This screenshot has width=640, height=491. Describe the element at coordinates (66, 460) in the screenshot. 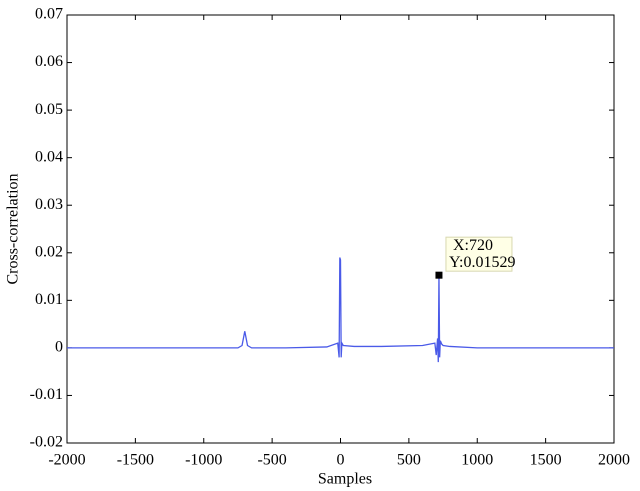

I see `x-tick-label: -2000` at that location.